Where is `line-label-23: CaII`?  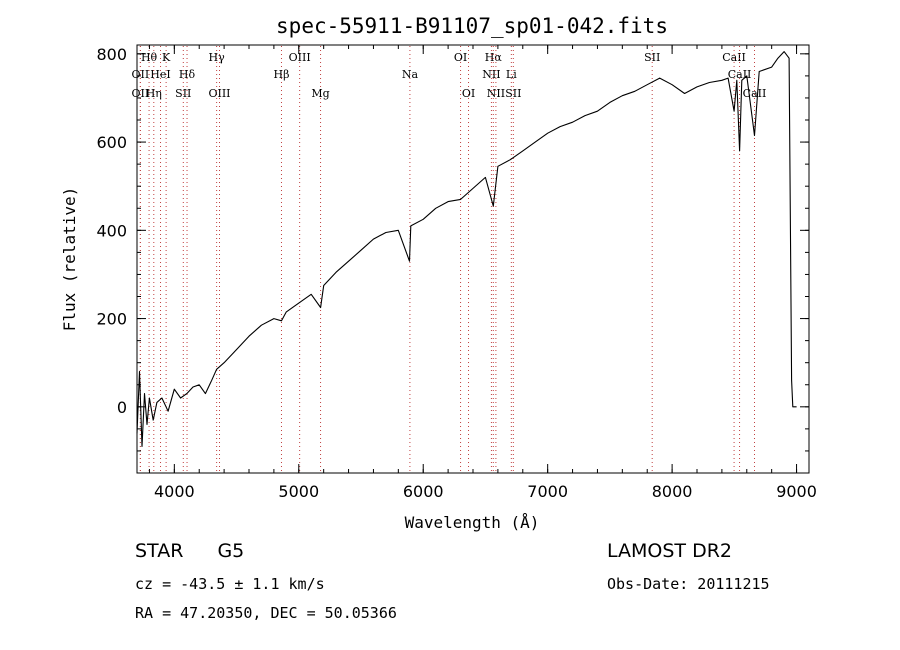
line-label-23: CaII is located at coordinates (740, 74).